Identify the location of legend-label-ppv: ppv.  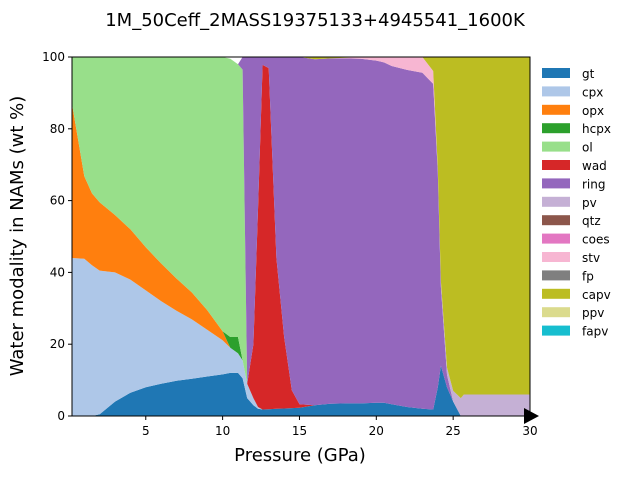
(593, 313).